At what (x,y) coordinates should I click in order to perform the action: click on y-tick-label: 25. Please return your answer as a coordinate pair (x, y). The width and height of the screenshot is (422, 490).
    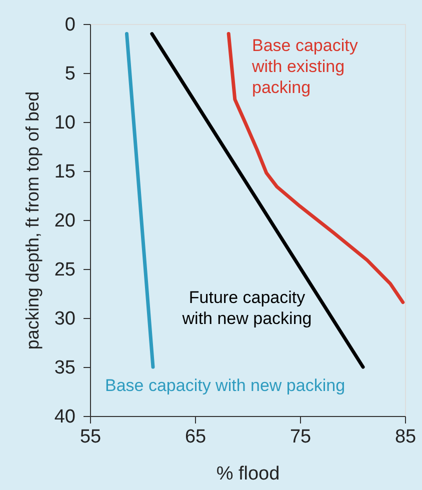
    Looking at the image, I should click on (65, 270).